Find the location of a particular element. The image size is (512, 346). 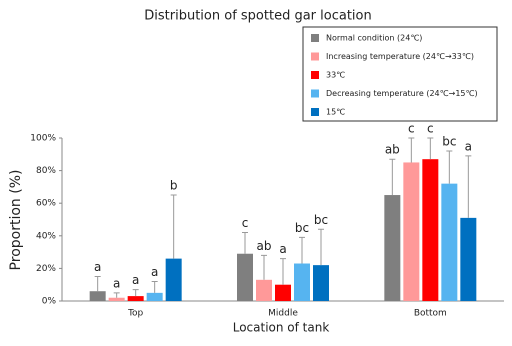

chart-title: Distribution of spotted gar location is located at coordinates (257, 16).